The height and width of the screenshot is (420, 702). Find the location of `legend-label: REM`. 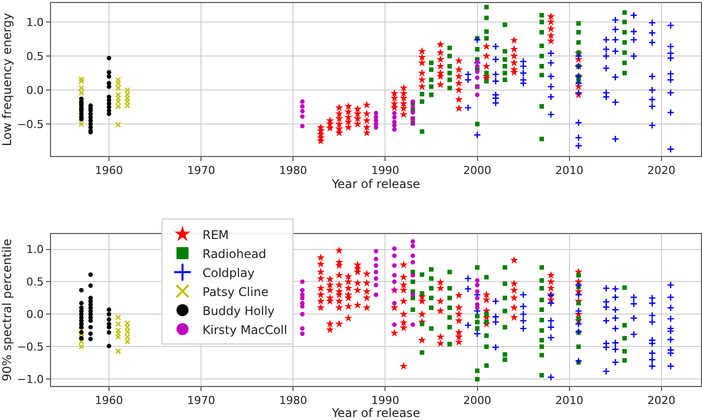

legend-label: REM is located at coordinates (215, 235).